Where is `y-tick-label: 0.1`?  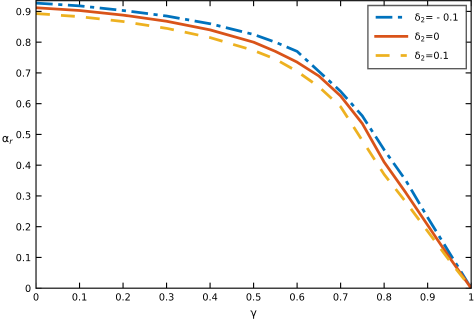 y-tick-label: 0.1 is located at coordinates (23, 258).